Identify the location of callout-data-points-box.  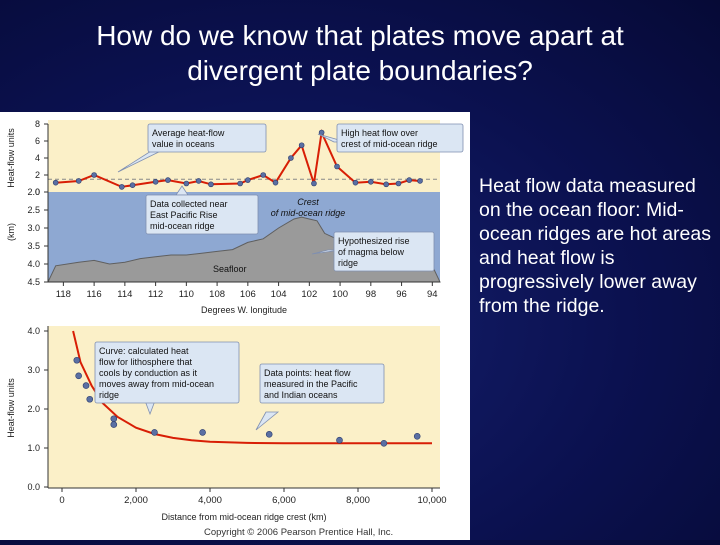
(322, 383).